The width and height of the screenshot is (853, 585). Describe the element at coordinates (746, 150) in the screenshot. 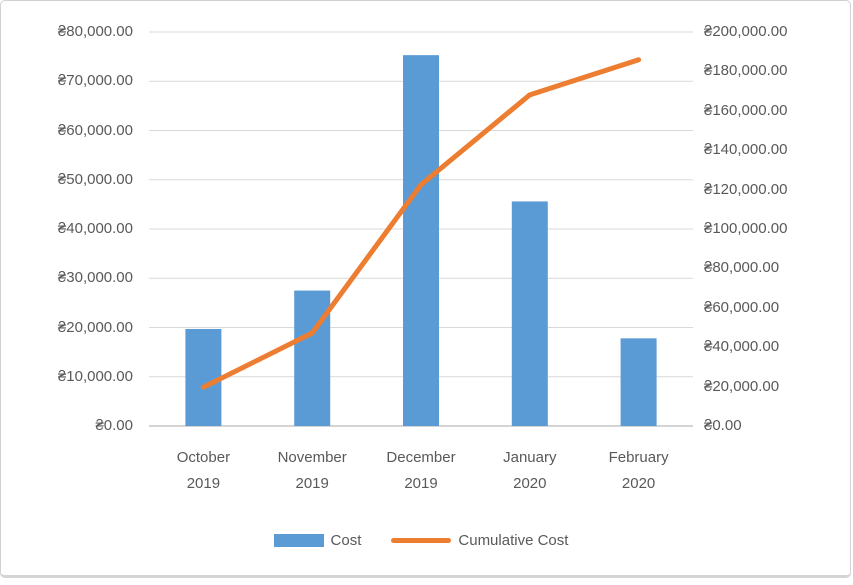

I see `right-axis-tick-label: ₴140,000.00` at that location.